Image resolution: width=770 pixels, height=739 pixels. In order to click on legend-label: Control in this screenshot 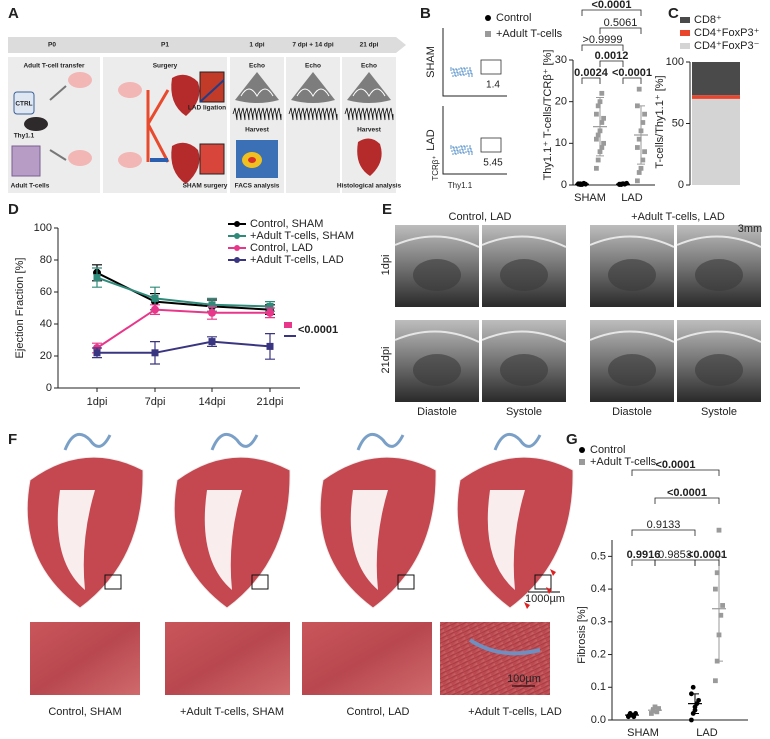, I will do `click(513, 18)`.